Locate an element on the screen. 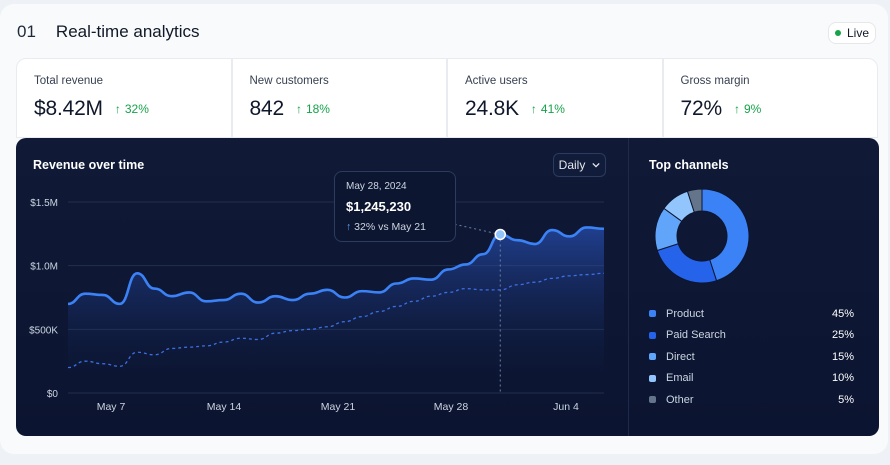  x-tick-label: May 14 is located at coordinates (224, 407).